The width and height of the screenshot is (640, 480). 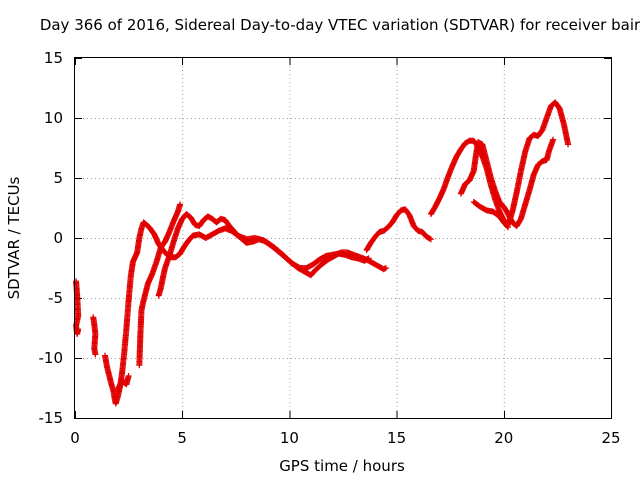 What do you see at coordinates (53, 118) in the screenshot?
I see `y-tick-label: 10` at bounding box center [53, 118].